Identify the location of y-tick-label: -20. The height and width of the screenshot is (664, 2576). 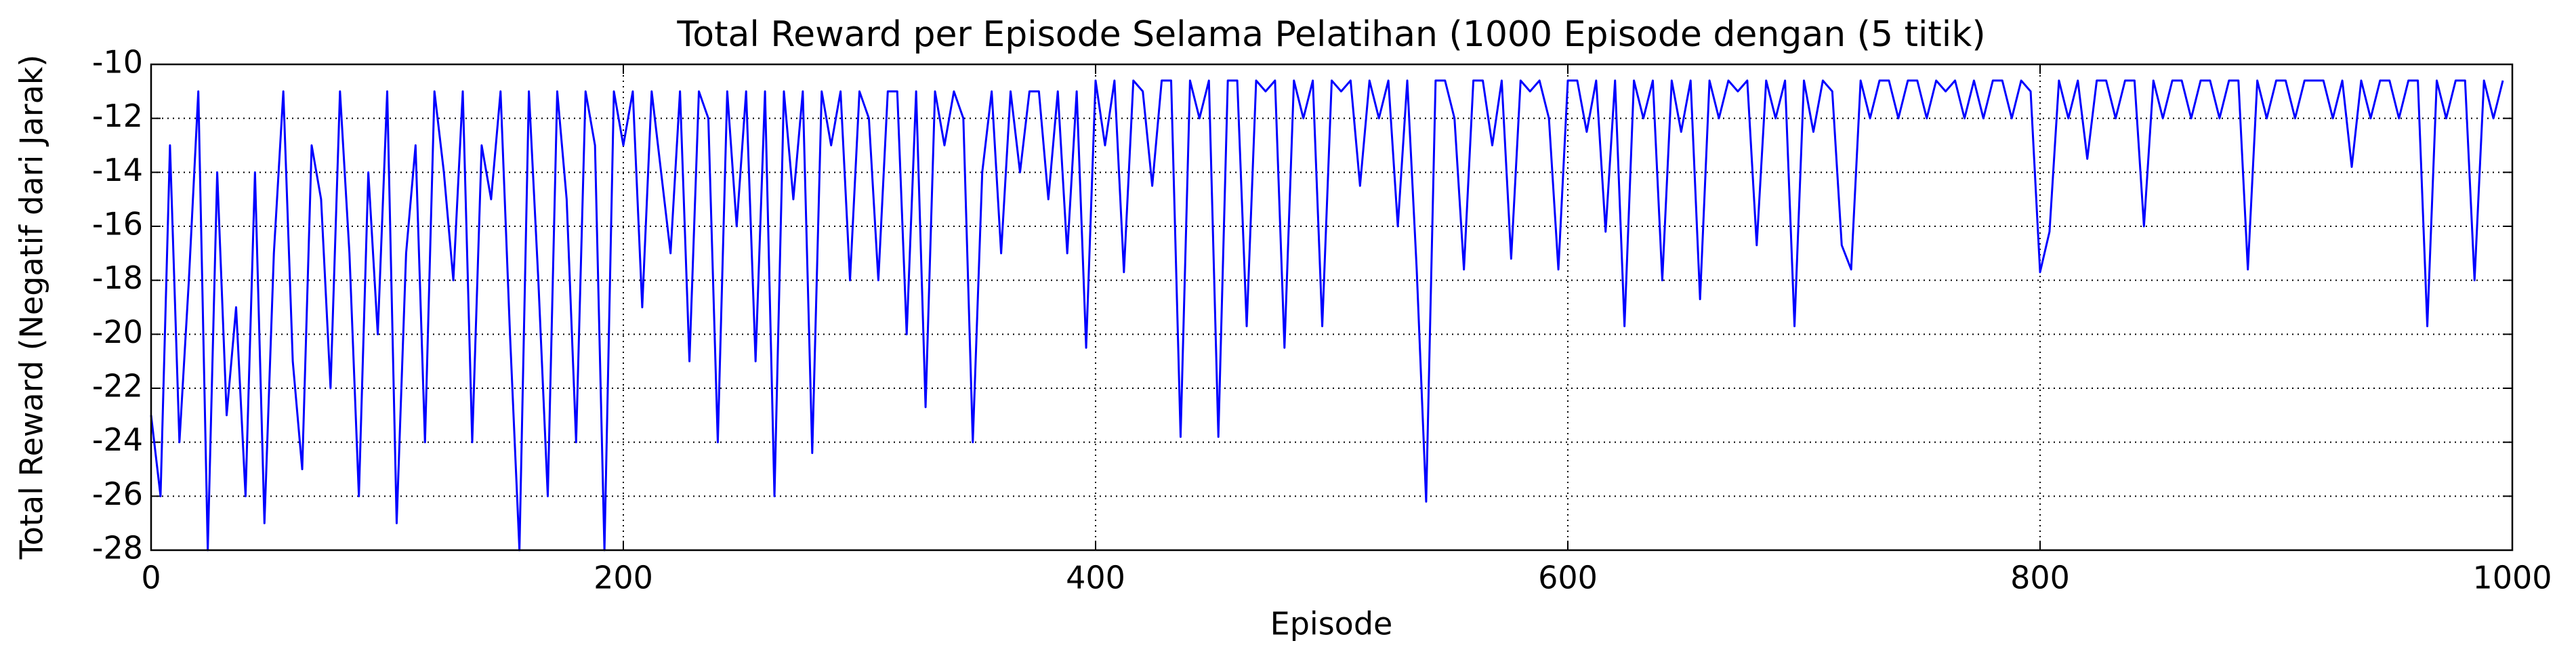
(117, 332).